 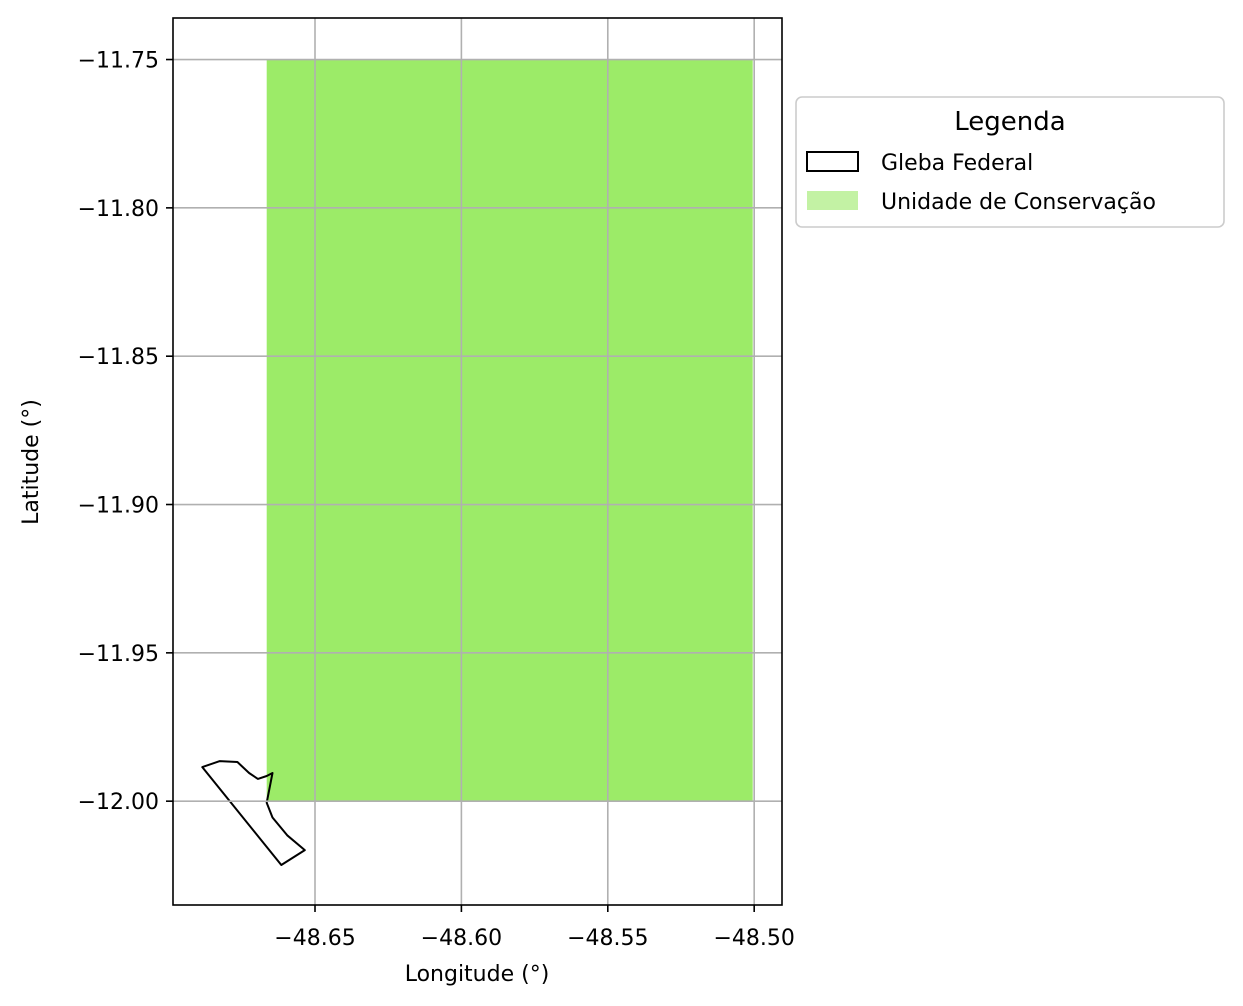 What do you see at coordinates (477, 974) in the screenshot?
I see `x-axis-label: Longitude (°)` at bounding box center [477, 974].